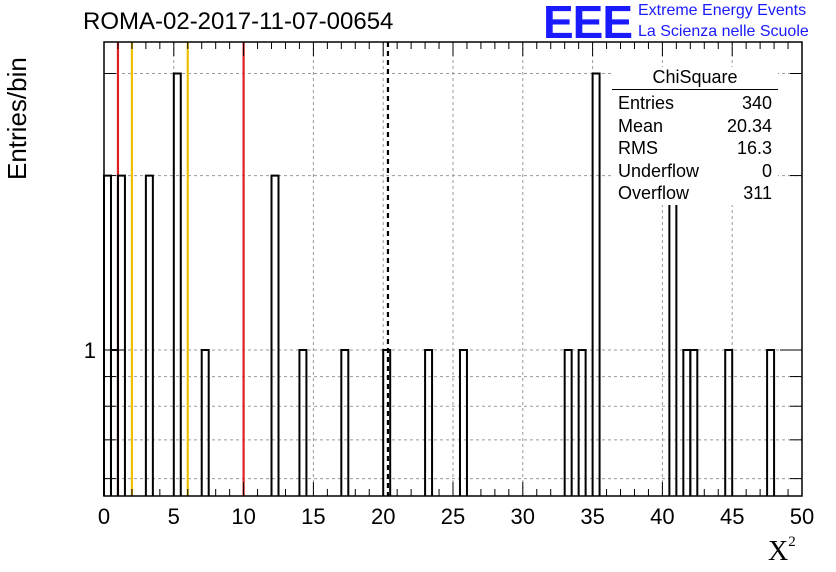 The width and height of the screenshot is (836, 572). What do you see at coordinates (646, 103) in the screenshot?
I see `stats-label: Entries` at bounding box center [646, 103].